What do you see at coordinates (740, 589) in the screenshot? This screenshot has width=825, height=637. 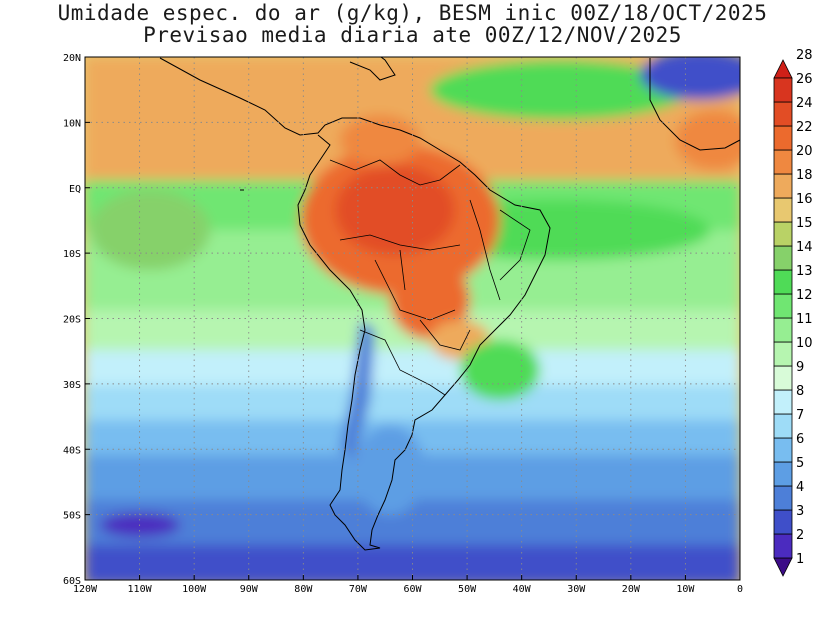 I see `x-tick-label: 0` at bounding box center [740, 589].